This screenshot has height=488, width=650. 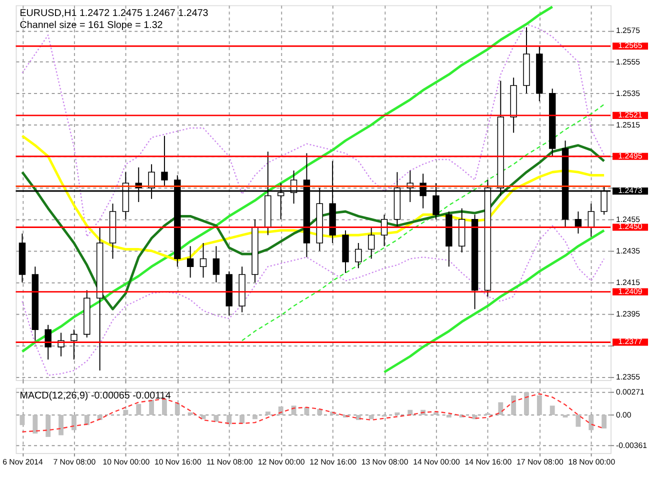 I want to click on y-tick-label: 1.2355, so click(x=628, y=377).